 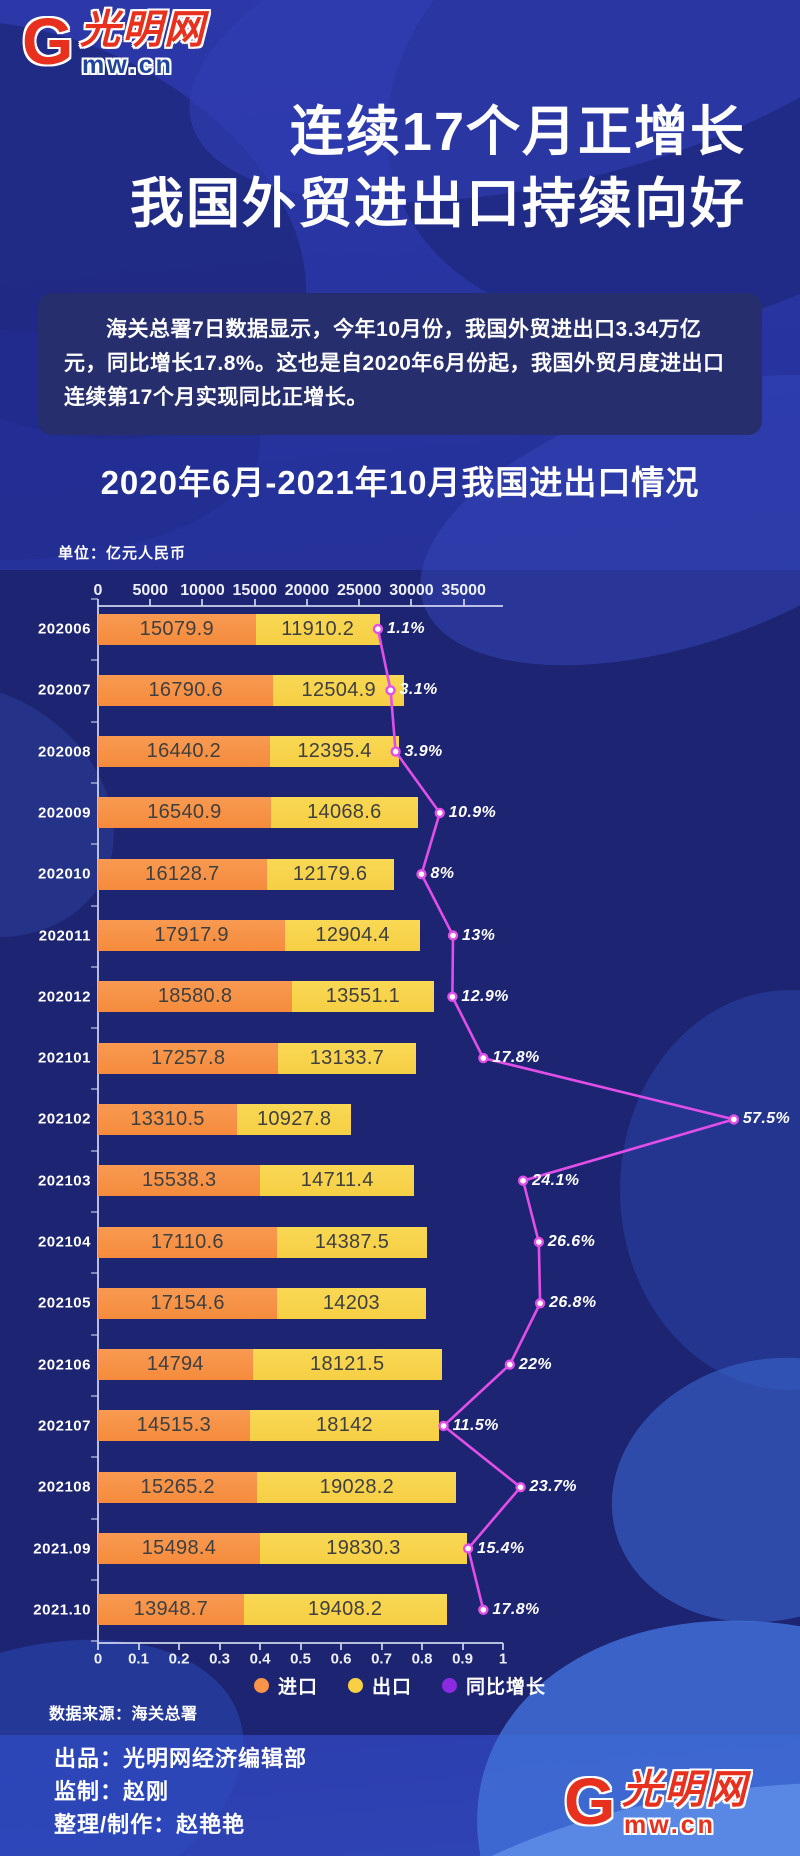 I want to click on secondary-axis-tick-label: 0.1, so click(x=138, y=1659).